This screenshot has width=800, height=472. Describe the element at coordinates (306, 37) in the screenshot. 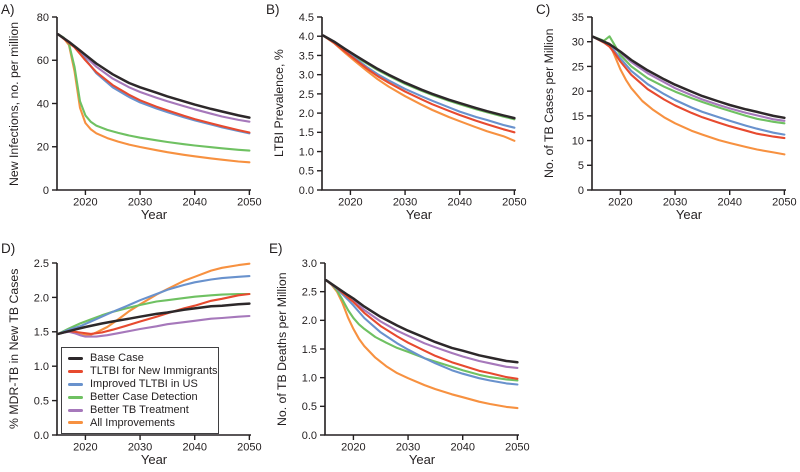

I see `y-tick-label: 4.0` at that location.